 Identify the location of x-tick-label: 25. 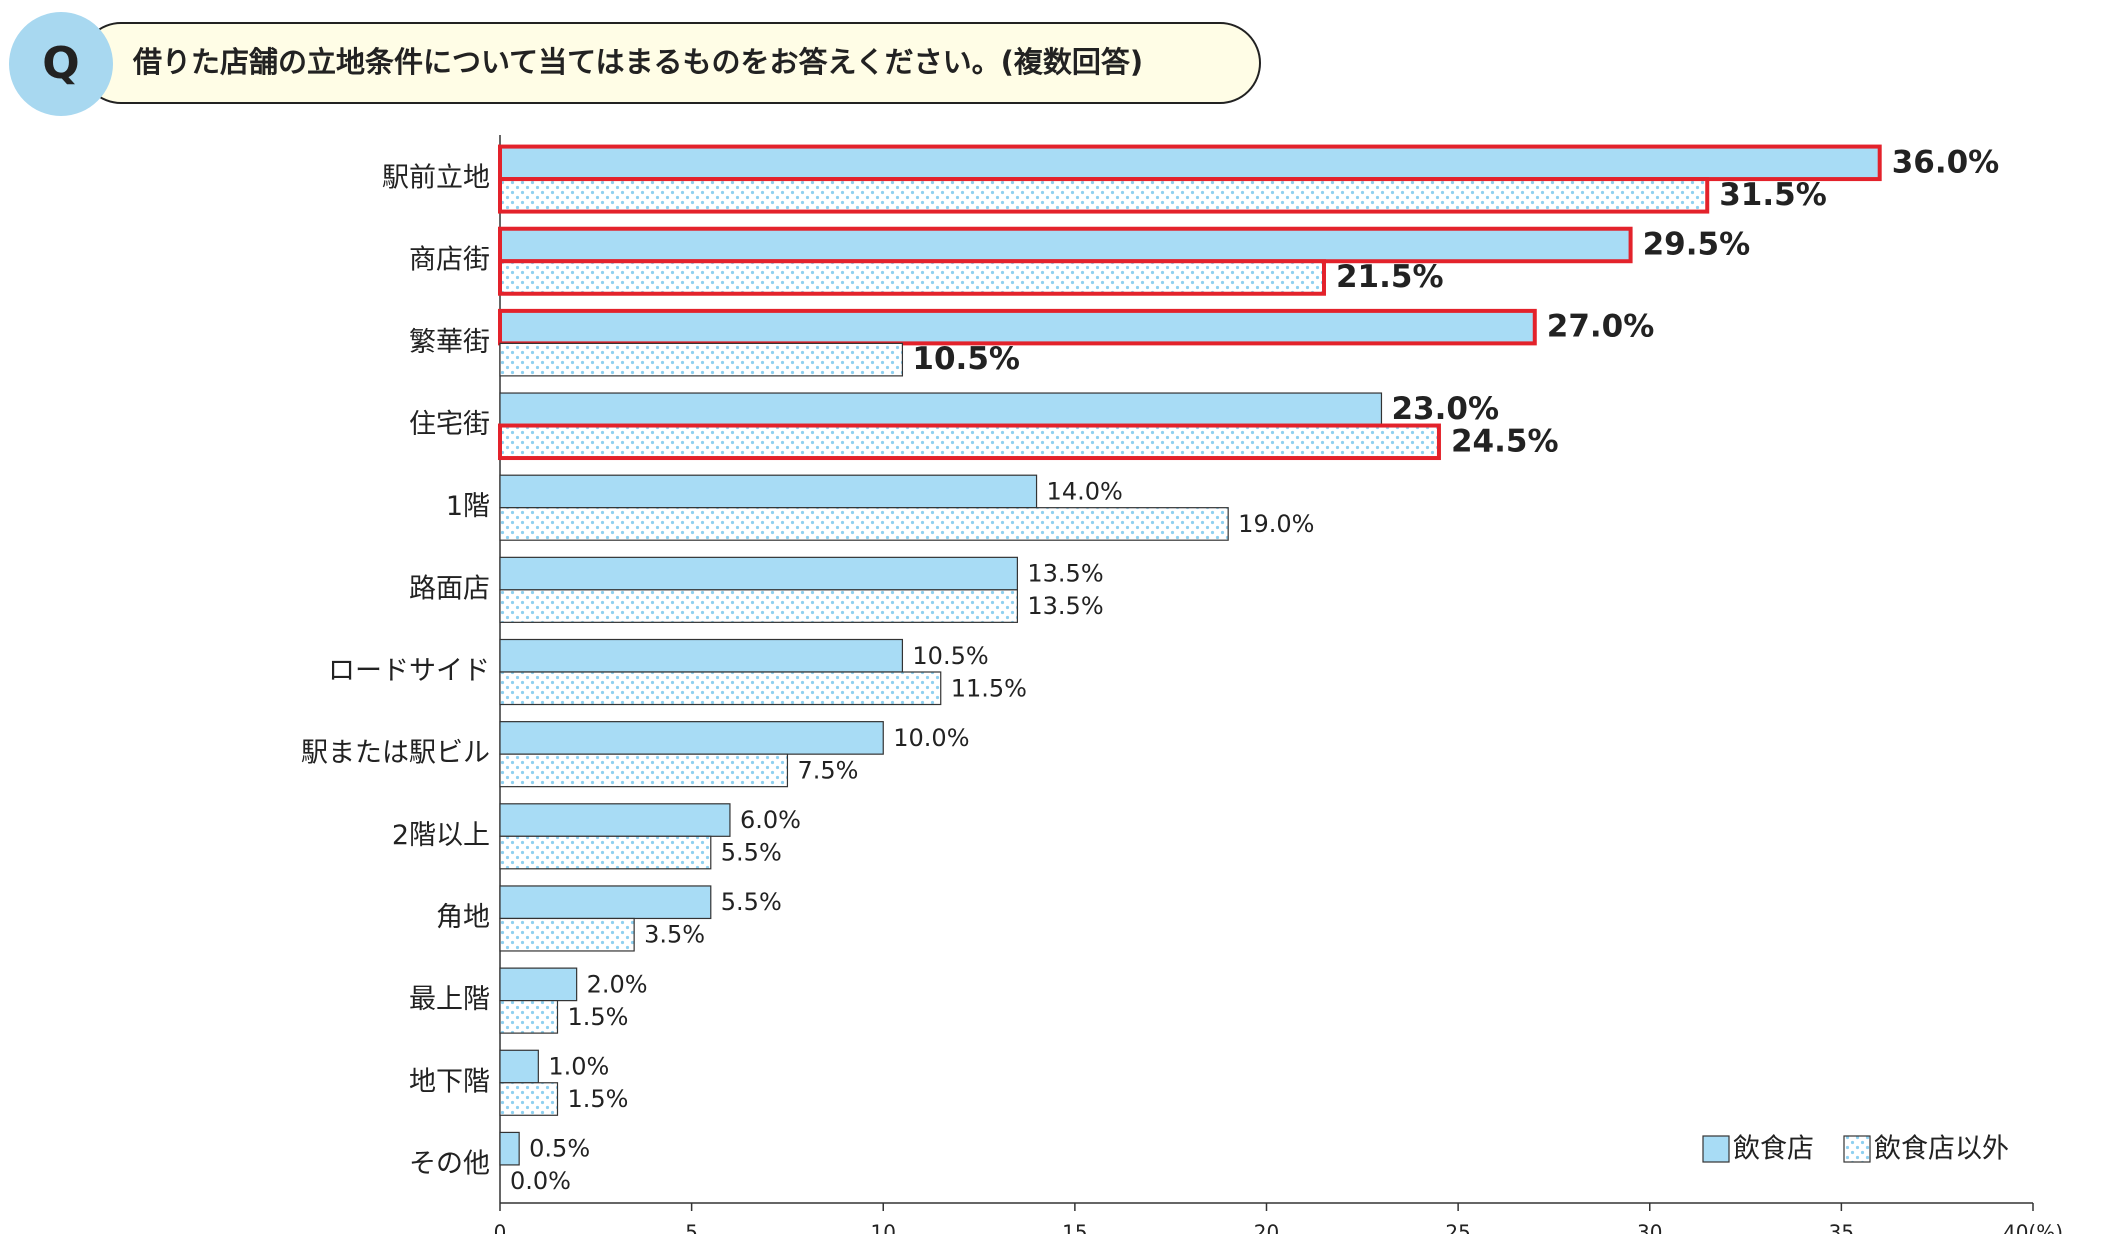
(1457, 1227).